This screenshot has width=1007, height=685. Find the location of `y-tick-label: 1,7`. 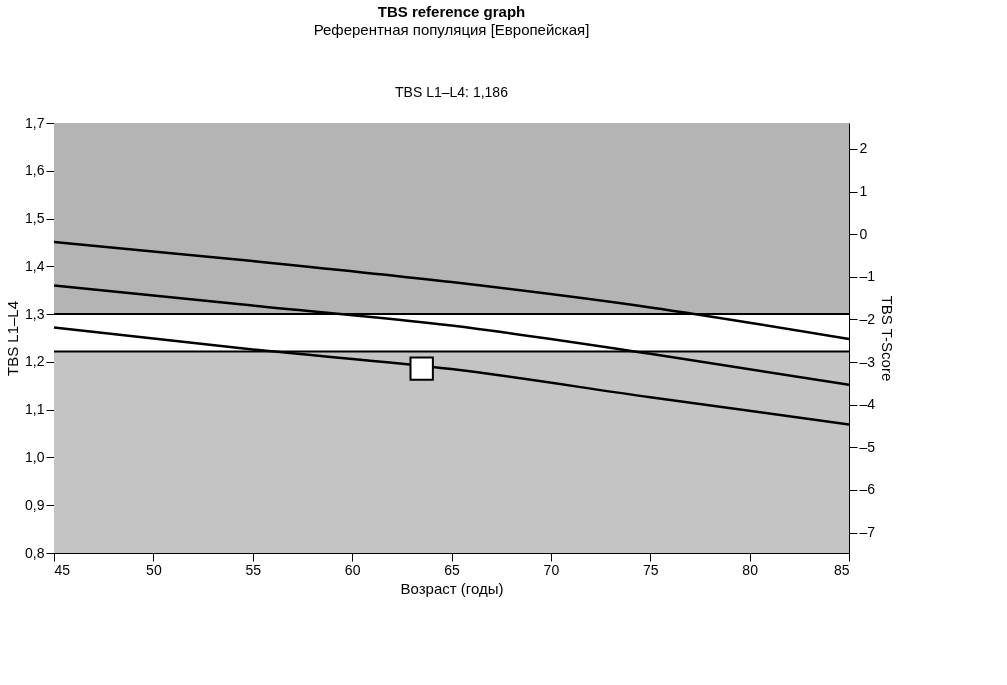

y-tick-label: 1,7 is located at coordinates (35, 122).